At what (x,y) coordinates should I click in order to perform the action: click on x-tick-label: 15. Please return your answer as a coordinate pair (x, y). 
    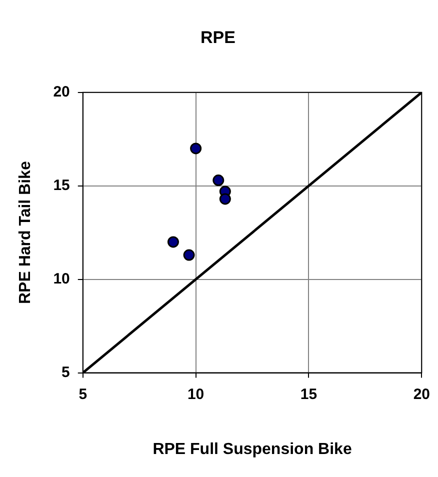
    Looking at the image, I should click on (309, 394).